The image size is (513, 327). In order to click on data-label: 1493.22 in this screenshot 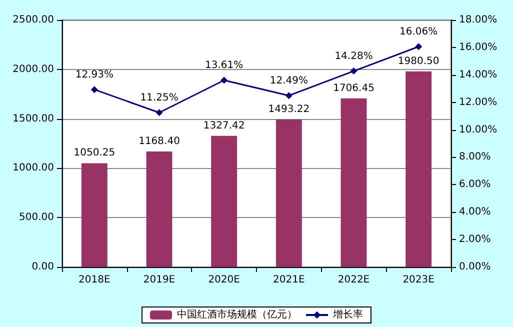, I will do `click(289, 109)`.